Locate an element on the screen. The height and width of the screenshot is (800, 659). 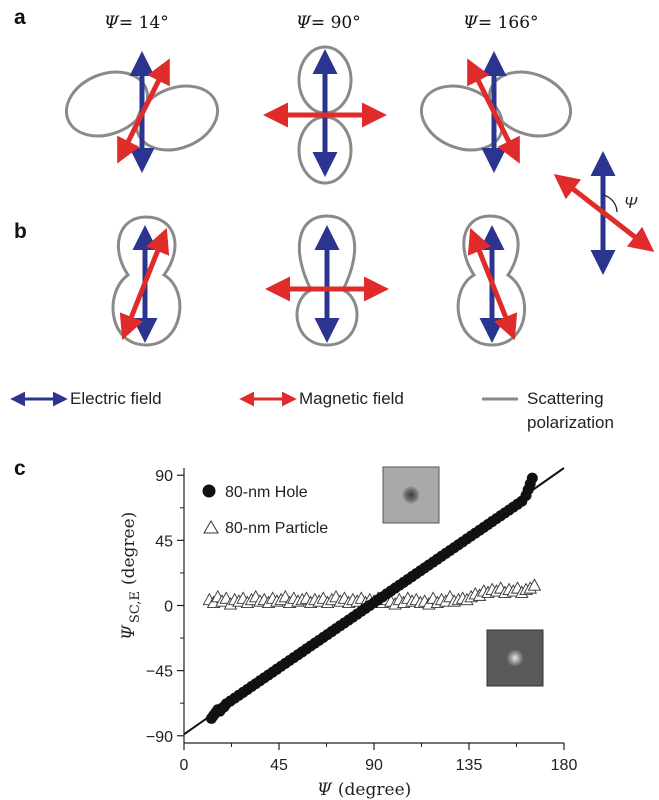
hole-sem-inset is located at coordinates (411, 495).